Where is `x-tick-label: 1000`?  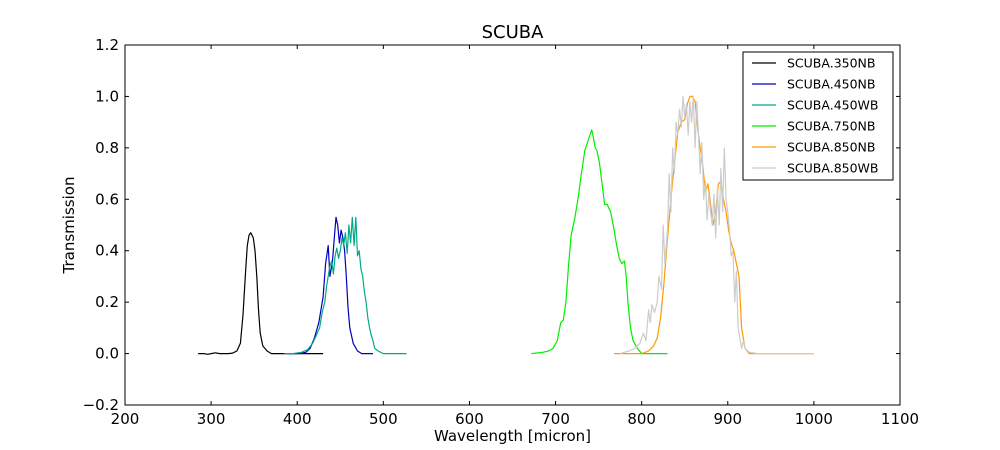
x-tick-label: 1000 is located at coordinates (814, 419).